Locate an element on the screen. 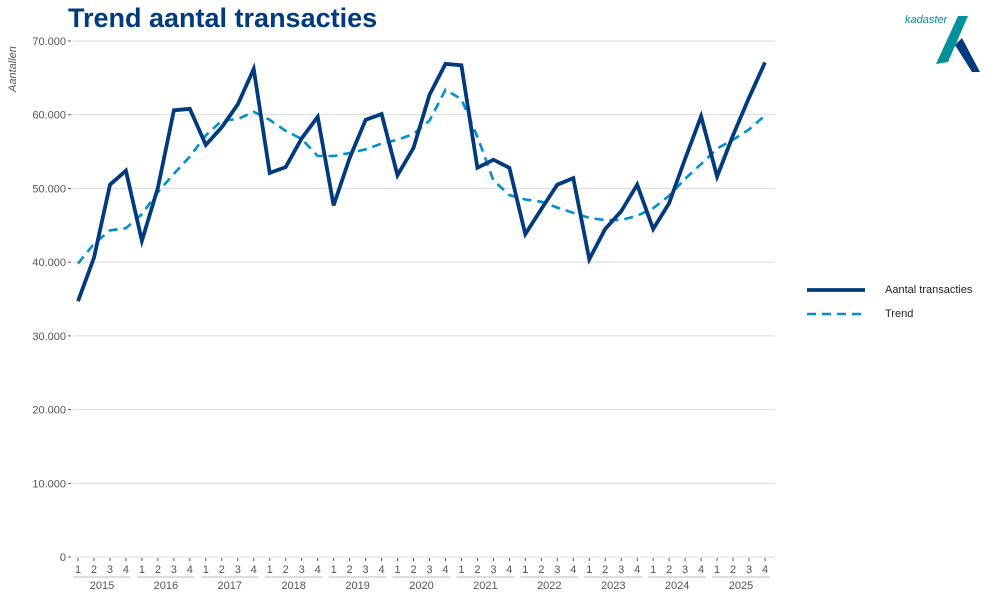  legend-label: Aantal transacties is located at coordinates (929, 290).